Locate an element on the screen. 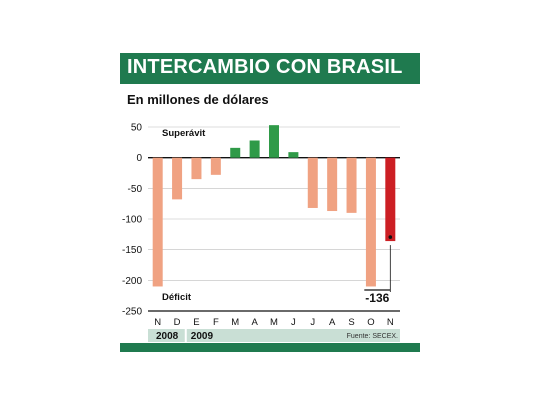 The height and width of the screenshot is (405, 540). y-tick-label: -250 is located at coordinates (132, 312).